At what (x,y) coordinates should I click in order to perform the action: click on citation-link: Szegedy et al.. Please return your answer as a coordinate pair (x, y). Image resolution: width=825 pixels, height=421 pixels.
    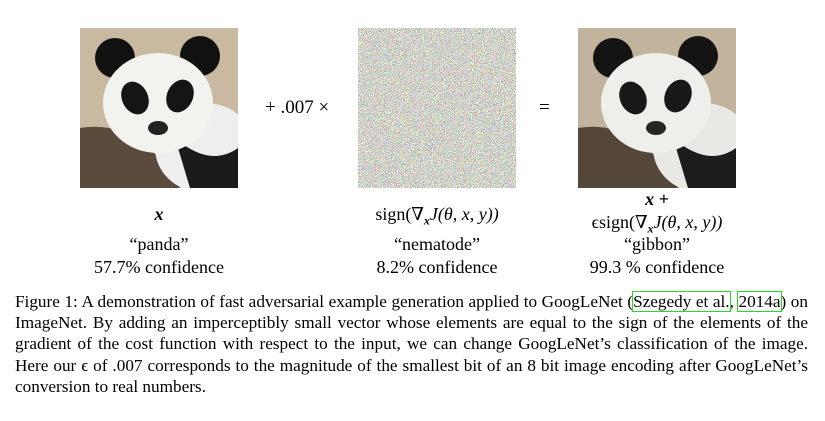
    Looking at the image, I should click on (681, 301).